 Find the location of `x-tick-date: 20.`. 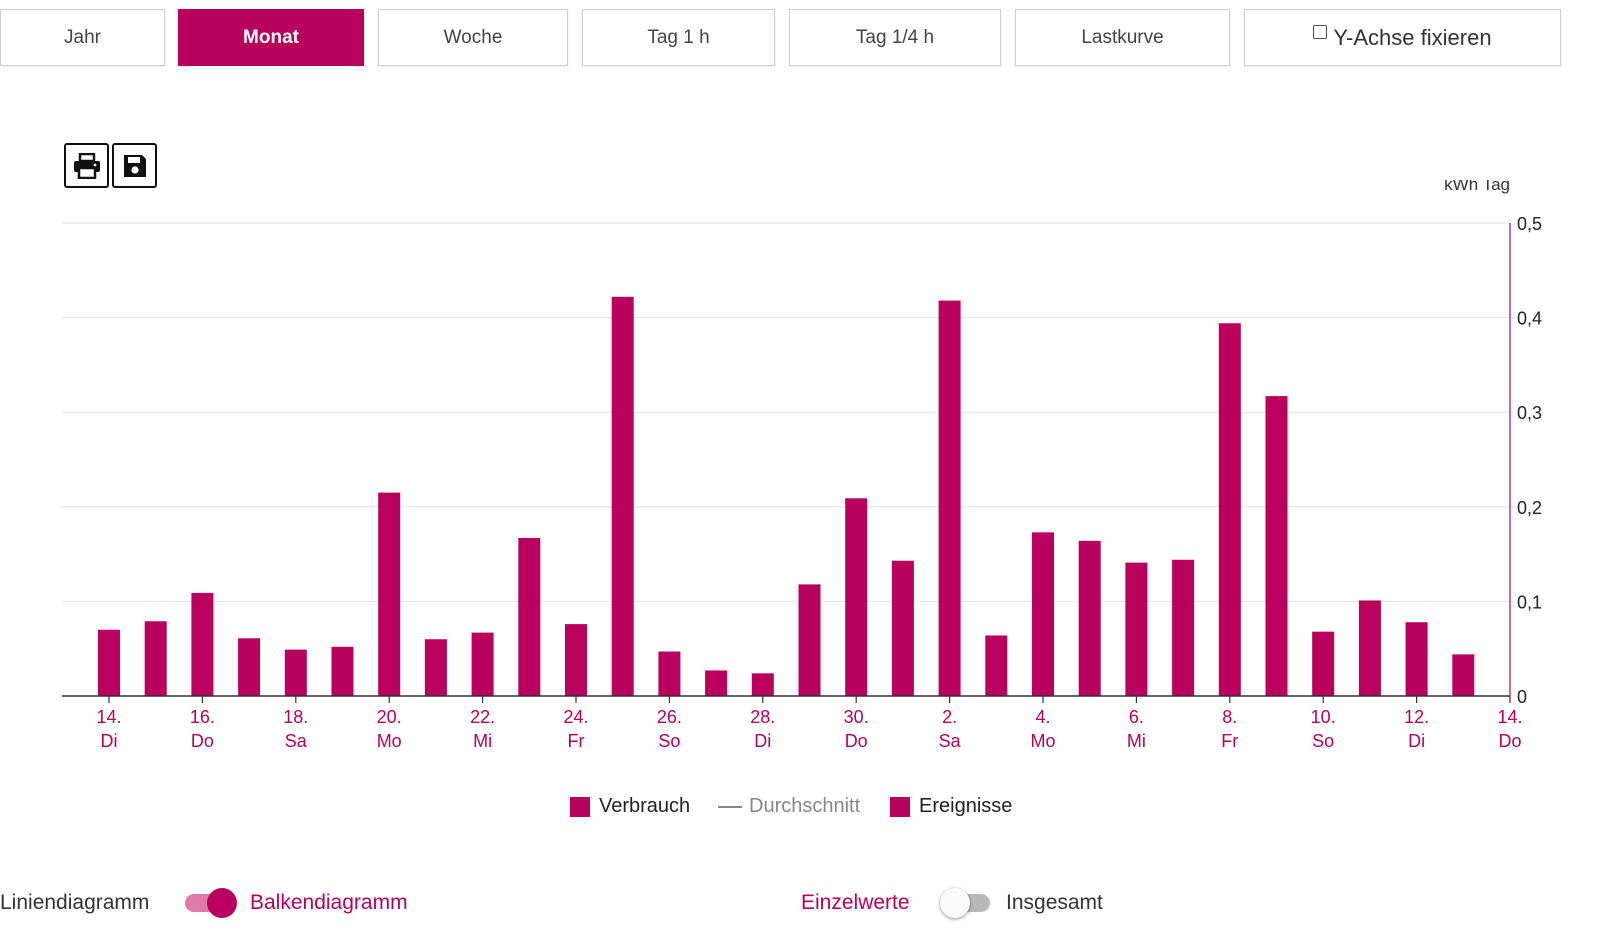

x-tick-date: 20. is located at coordinates (389, 717).